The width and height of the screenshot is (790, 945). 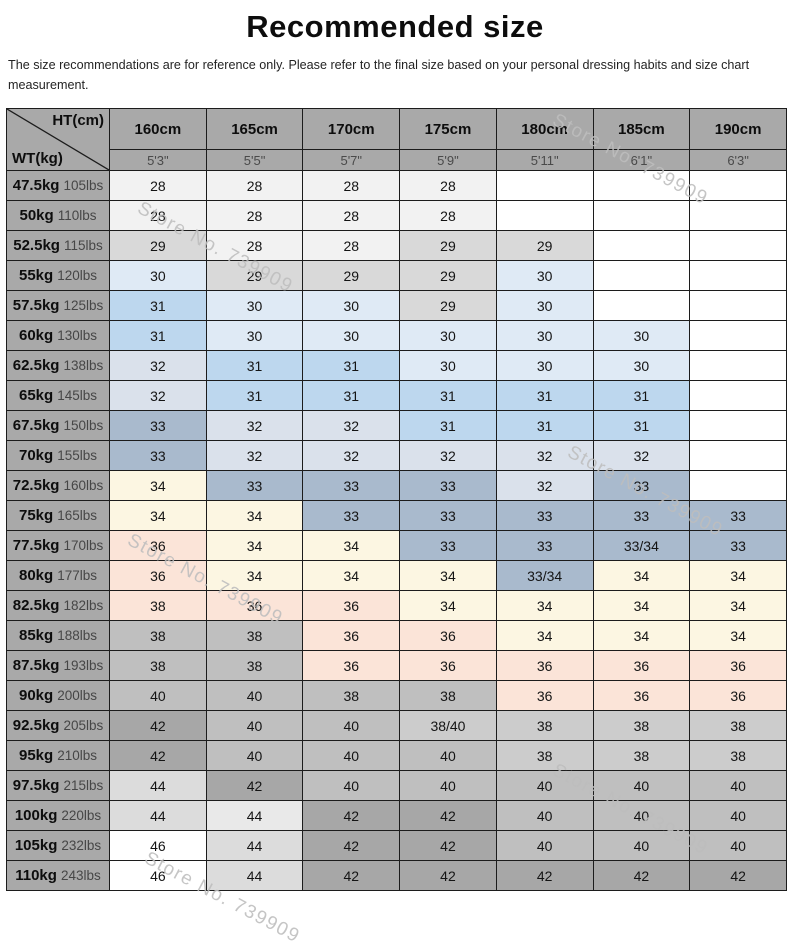 I want to click on table-row: 75kg 165lbs 34 34 33 33 33 33 33, so click(x=396, y=516).